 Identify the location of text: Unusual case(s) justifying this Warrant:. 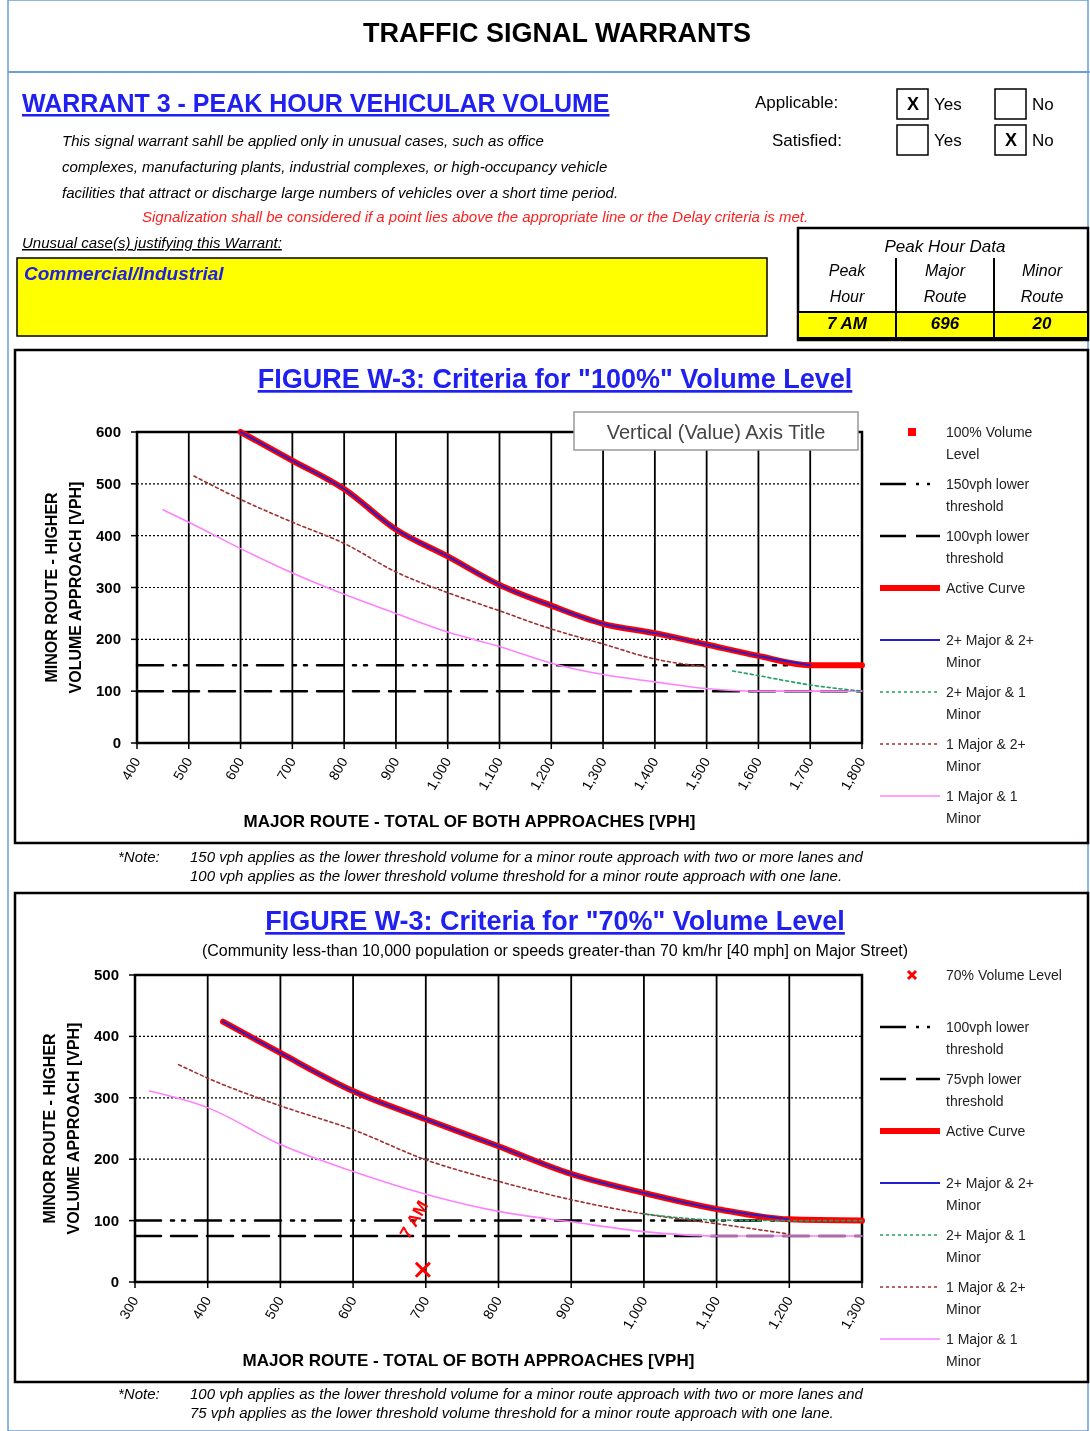
(152, 242).